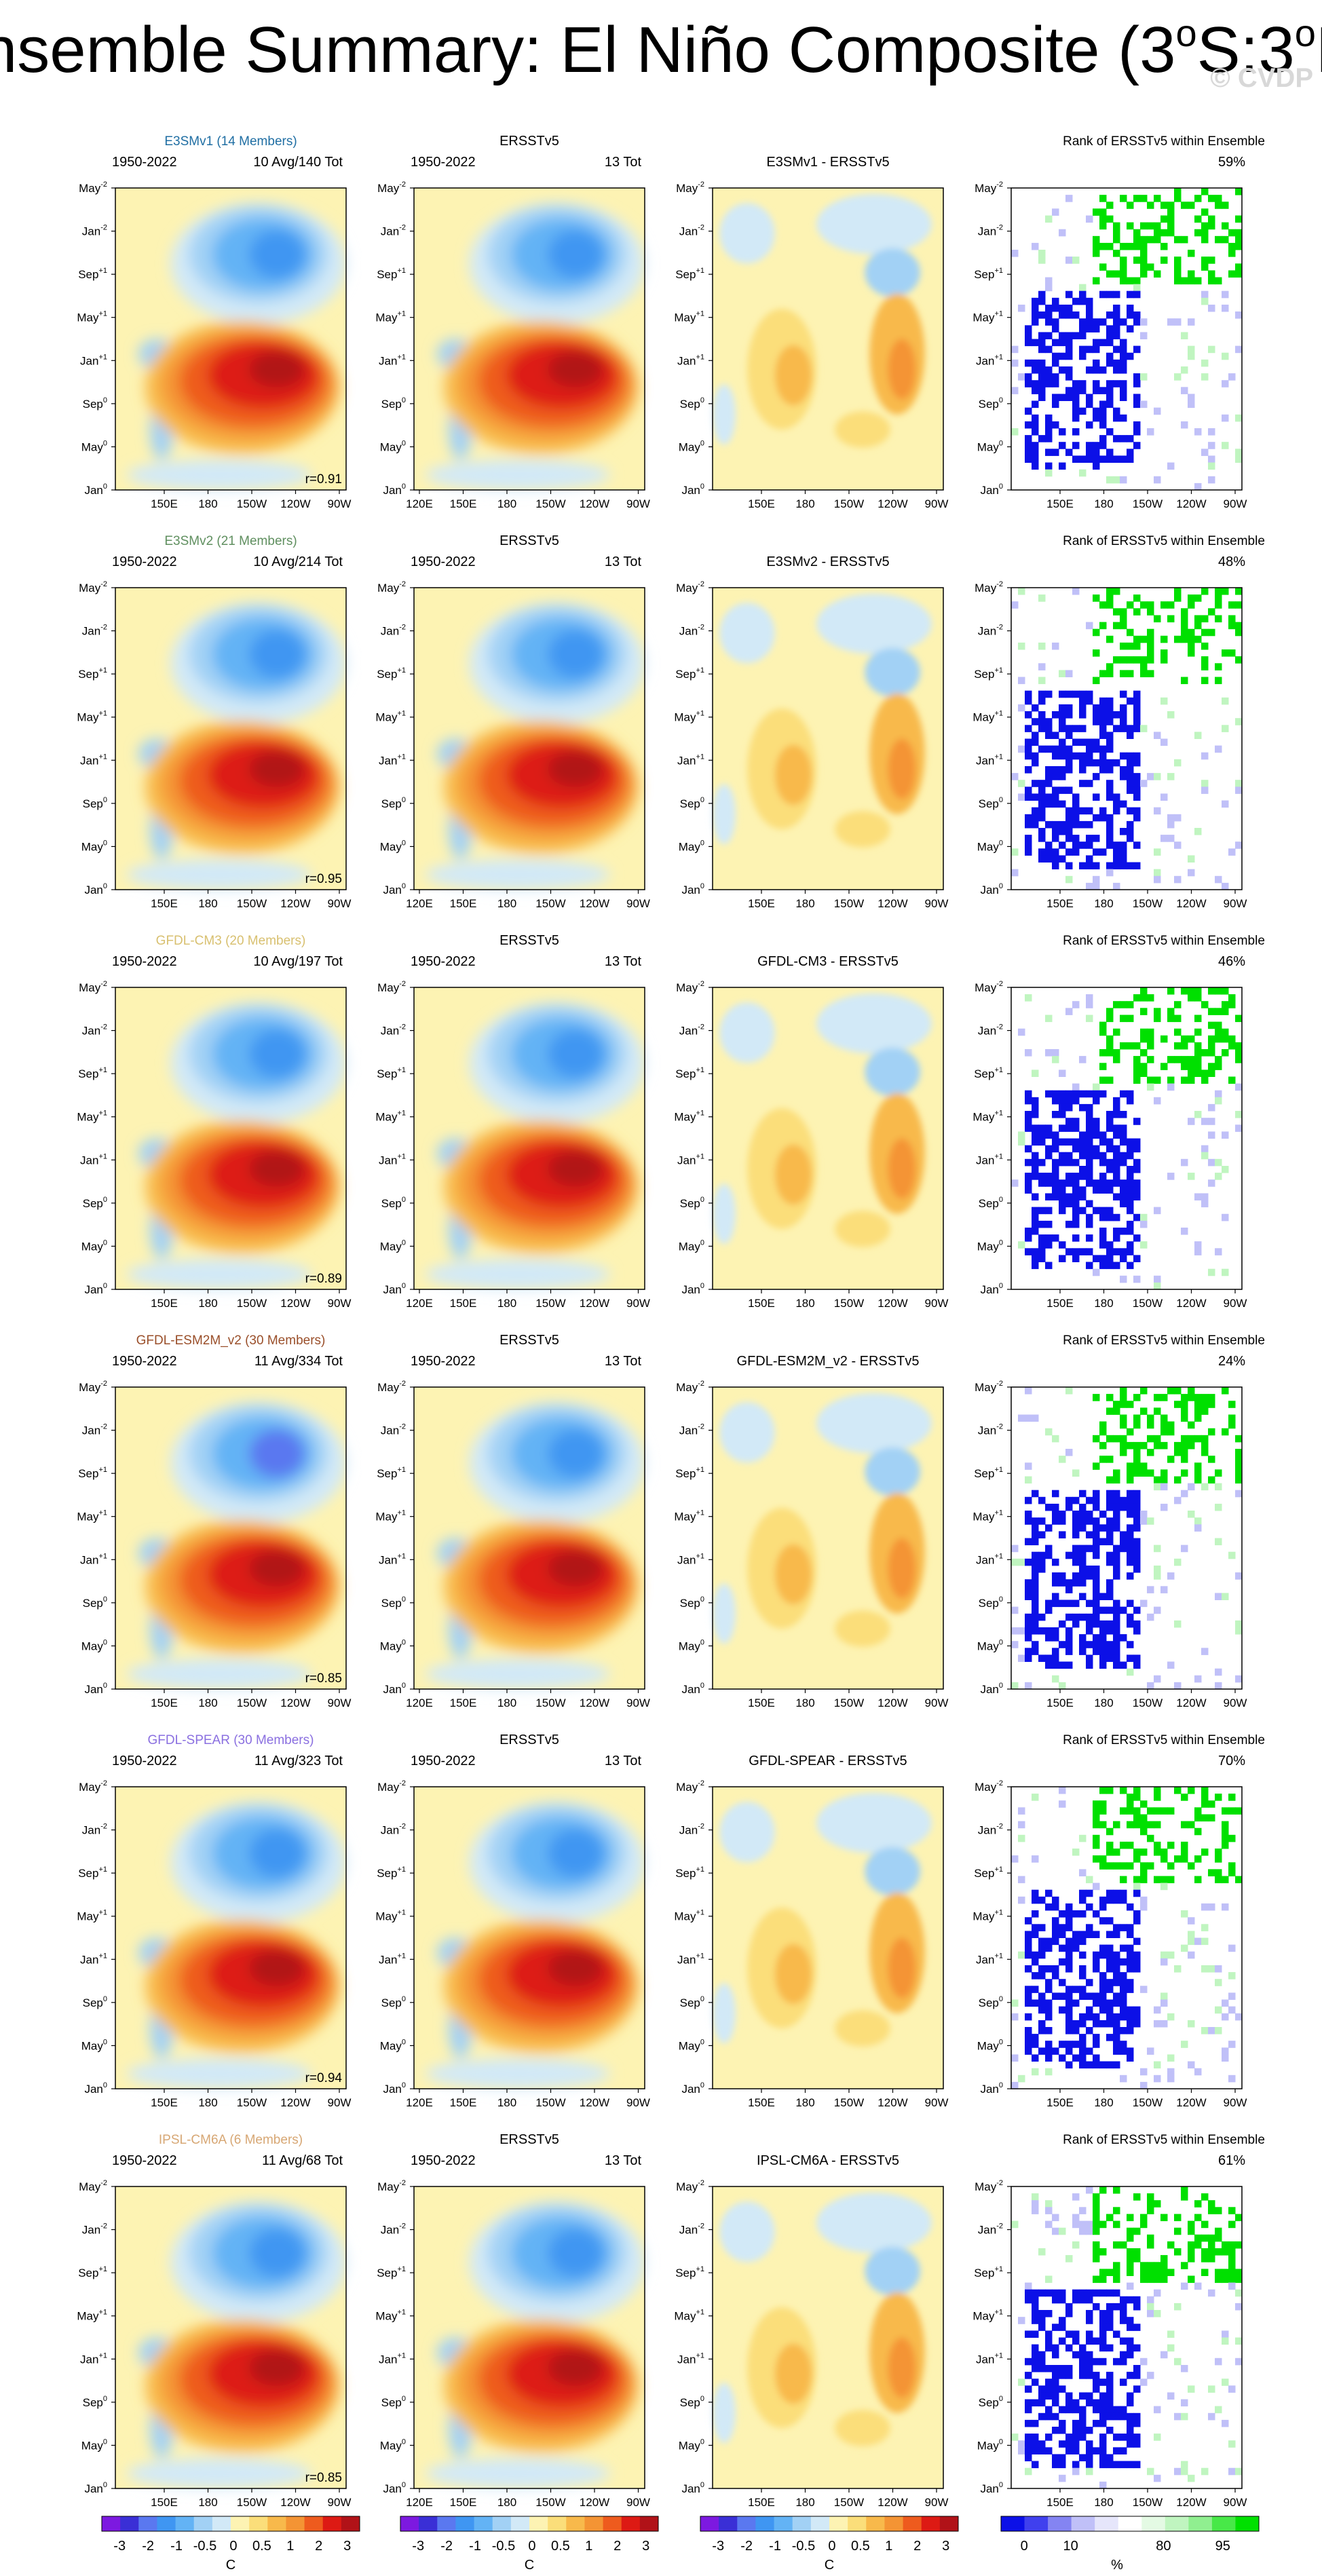  What do you see at coordinates (323, 1279) in the screenshot?
I see `correlation-label: r=0.89` at bounding box center [323, 1279].